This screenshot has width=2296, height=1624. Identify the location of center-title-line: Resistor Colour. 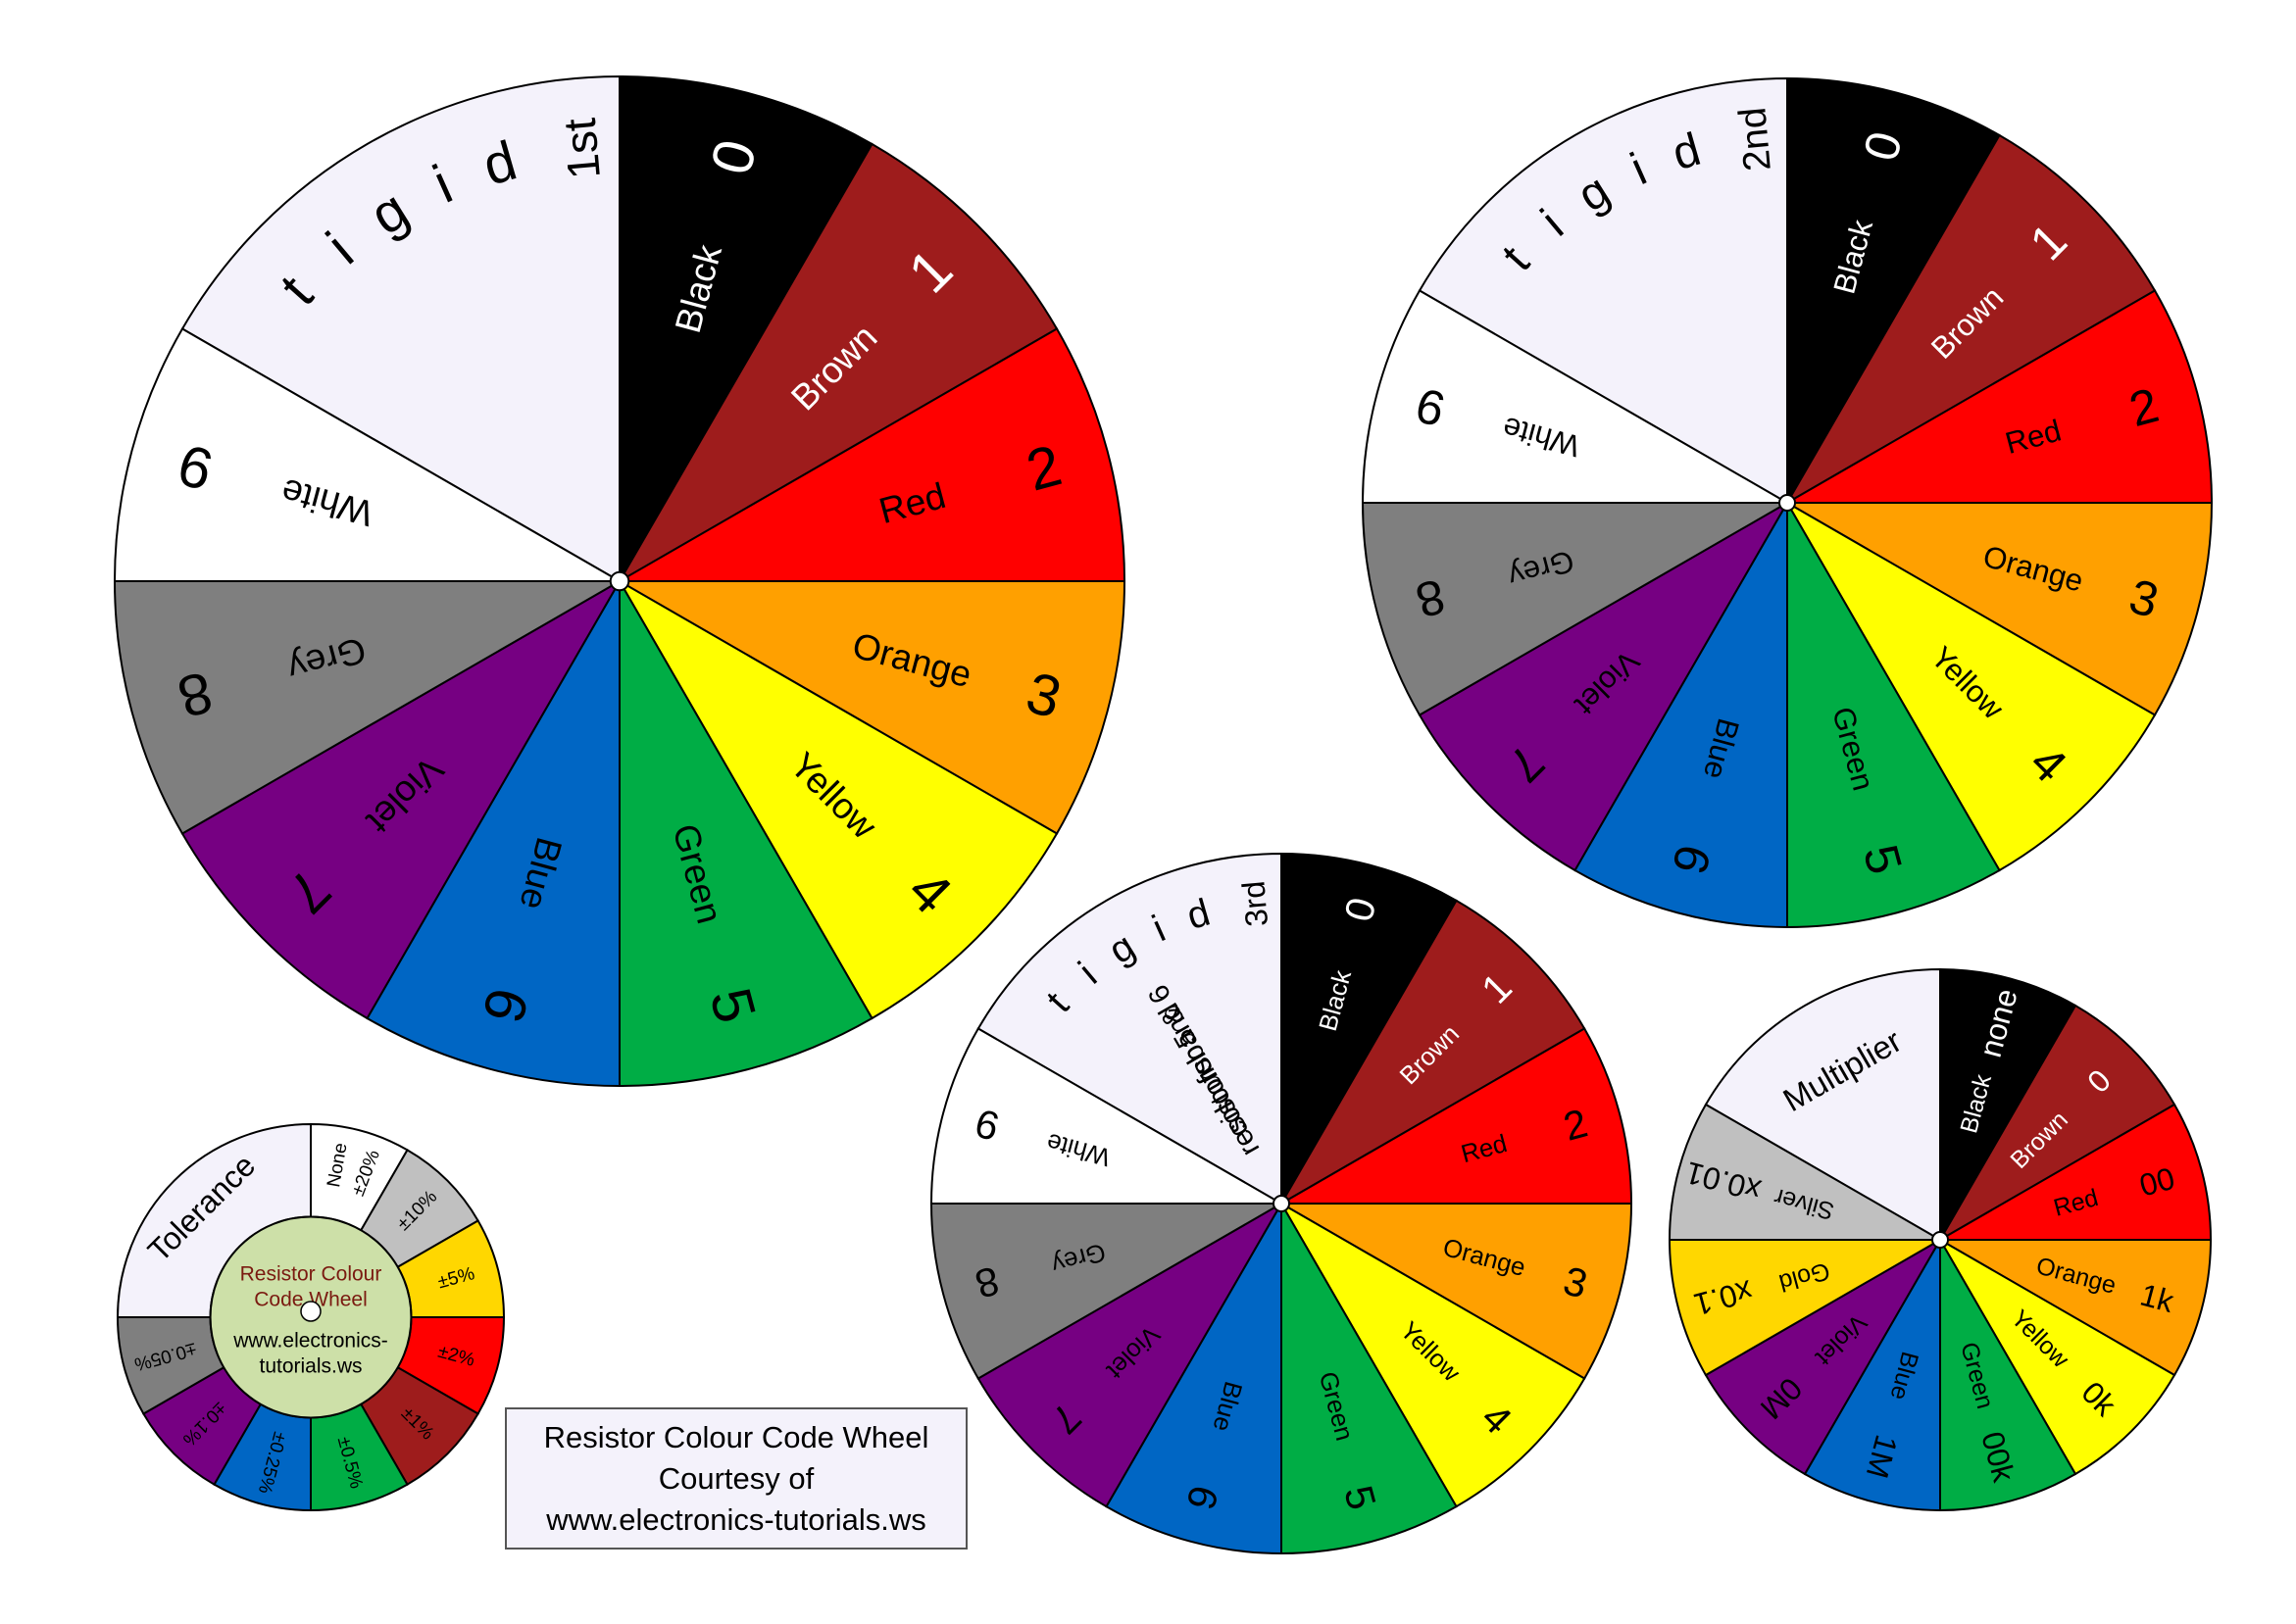
(311, 1275).